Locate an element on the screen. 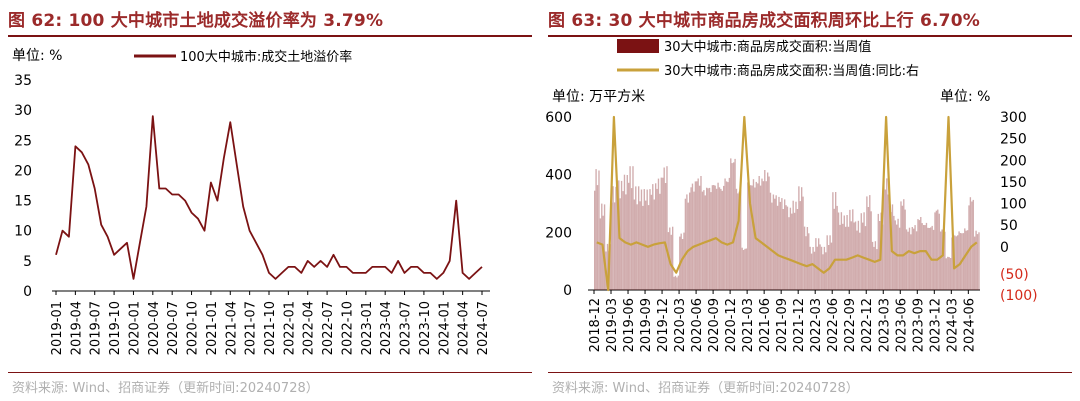 The image size is (1080, 401). right-y-left-tick-label: 0 is located at coordinates (567, 291).